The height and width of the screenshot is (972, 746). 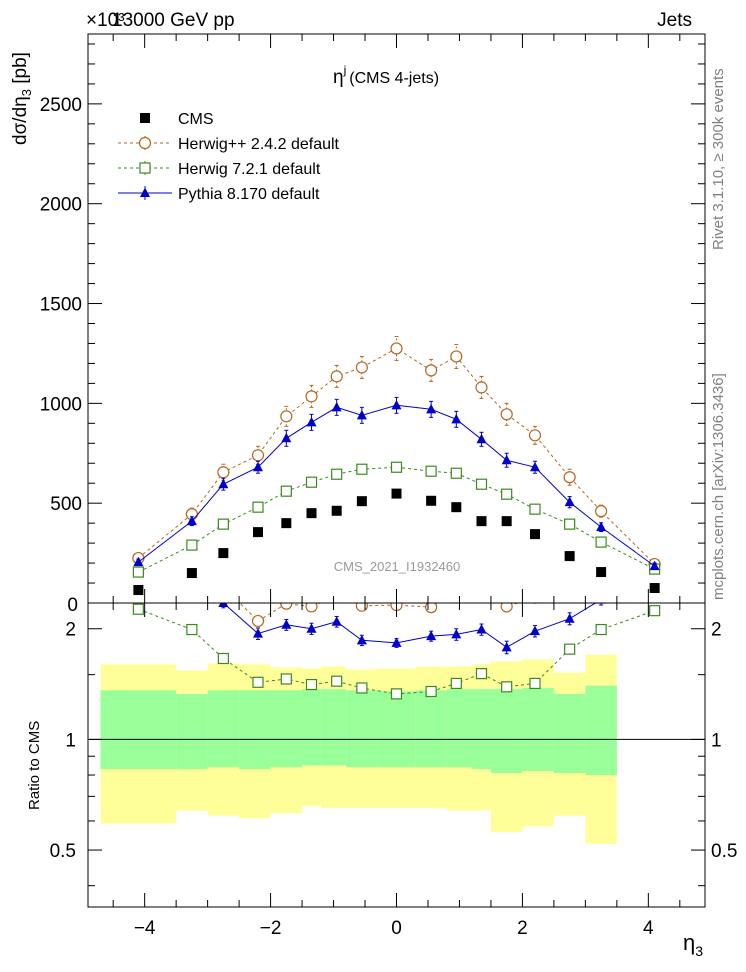 I want to click on main-pythia-line, so click(x=396, y=485).